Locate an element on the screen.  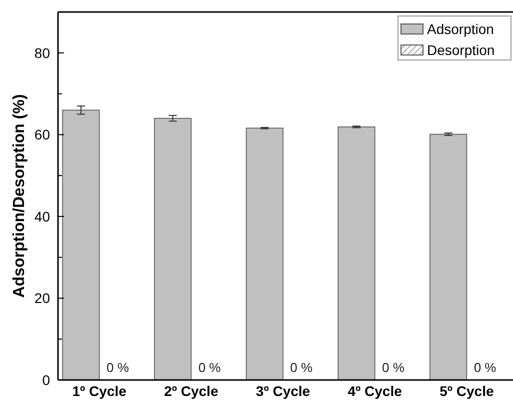
y-tick-label: 80 is located at coordinates (42, 52).